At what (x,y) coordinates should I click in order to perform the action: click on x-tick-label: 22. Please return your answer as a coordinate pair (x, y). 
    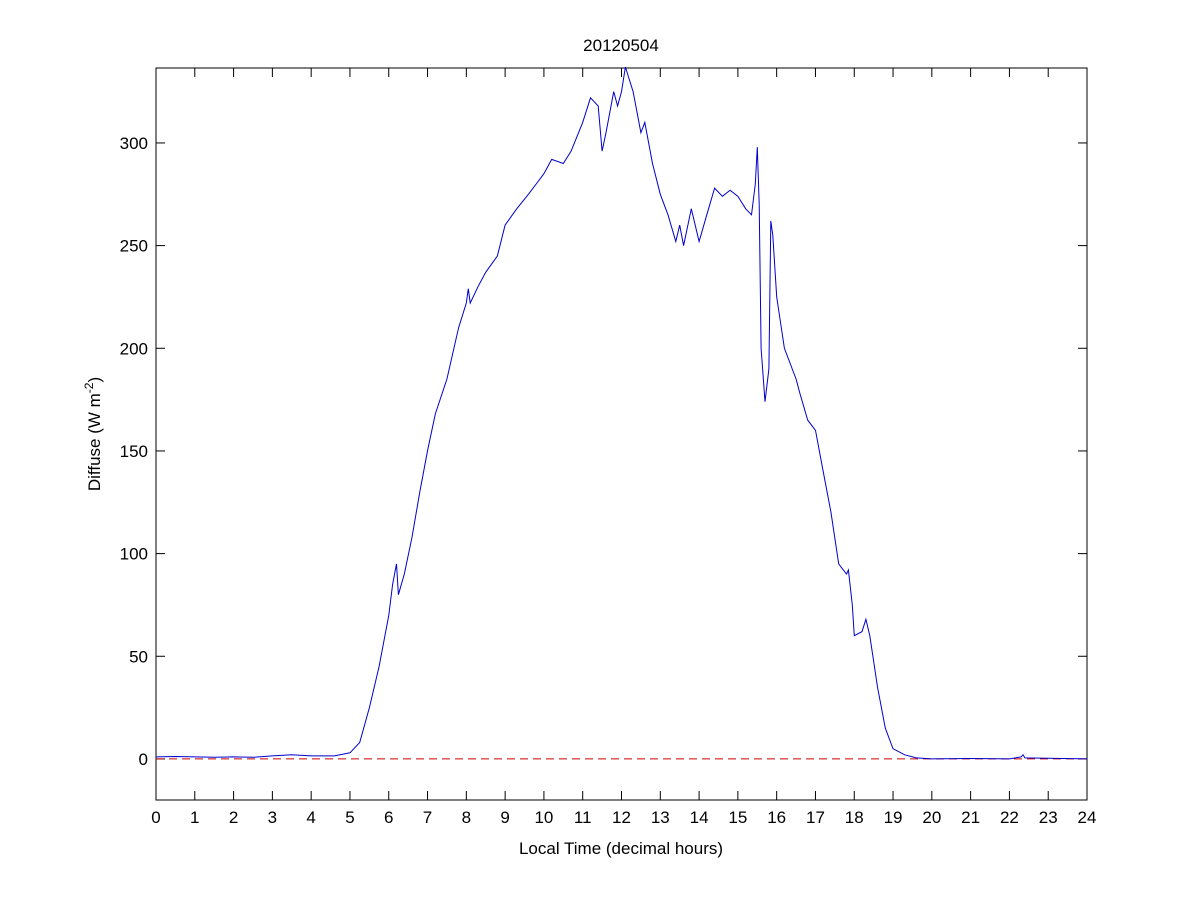
    Looking at the image, I should click on (1009, 817).